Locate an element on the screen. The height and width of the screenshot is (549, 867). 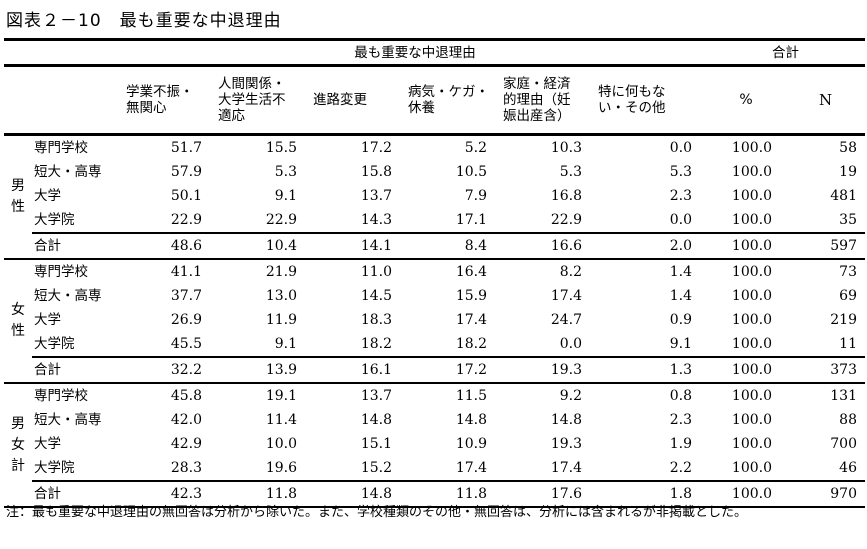
cell-value: 57.9 is located at coordinates (186, 172).